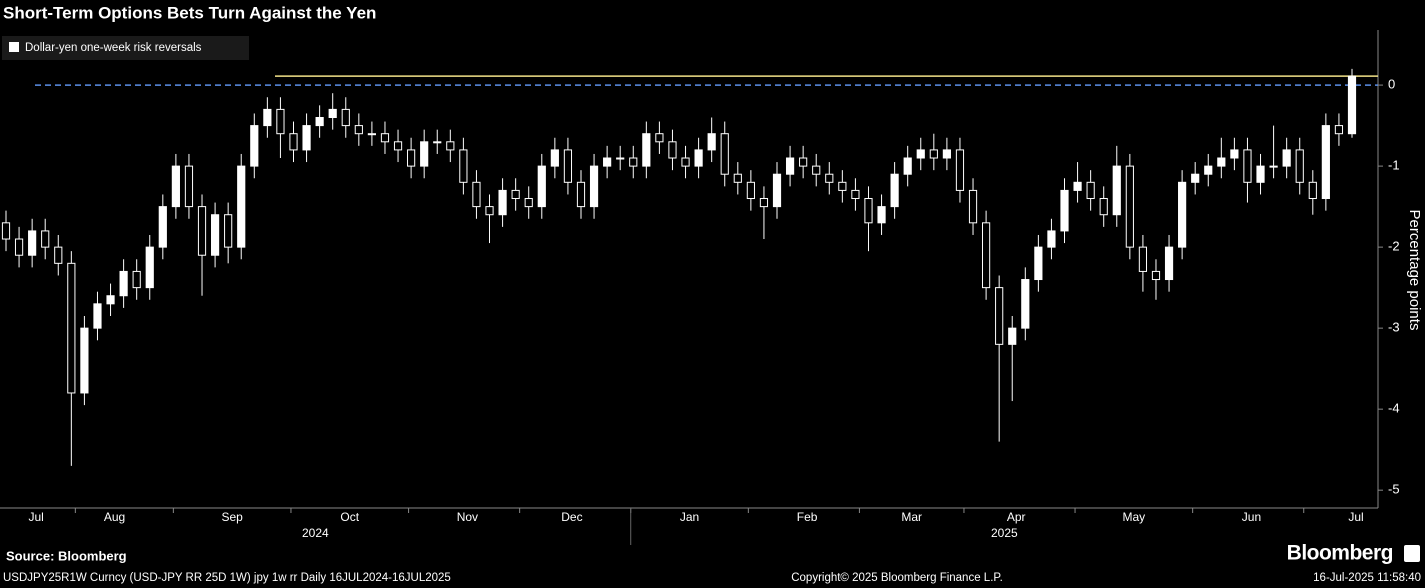 This screenshot has width=1425, height=588. What do you see at coordinates (1340, 553) in the screenshot?
I see `brand: Bloomberg` at bounding box center [1340, 553].